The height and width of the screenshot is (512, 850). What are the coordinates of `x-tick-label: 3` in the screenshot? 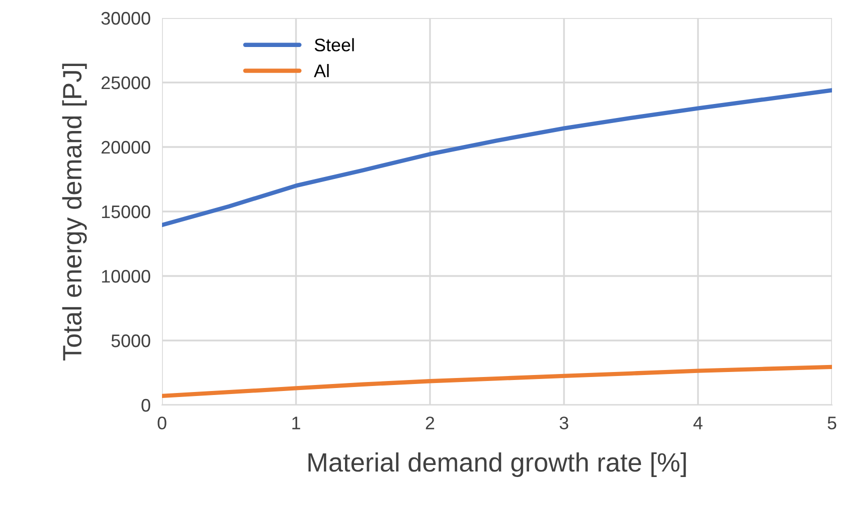 It's located at (564, 423).